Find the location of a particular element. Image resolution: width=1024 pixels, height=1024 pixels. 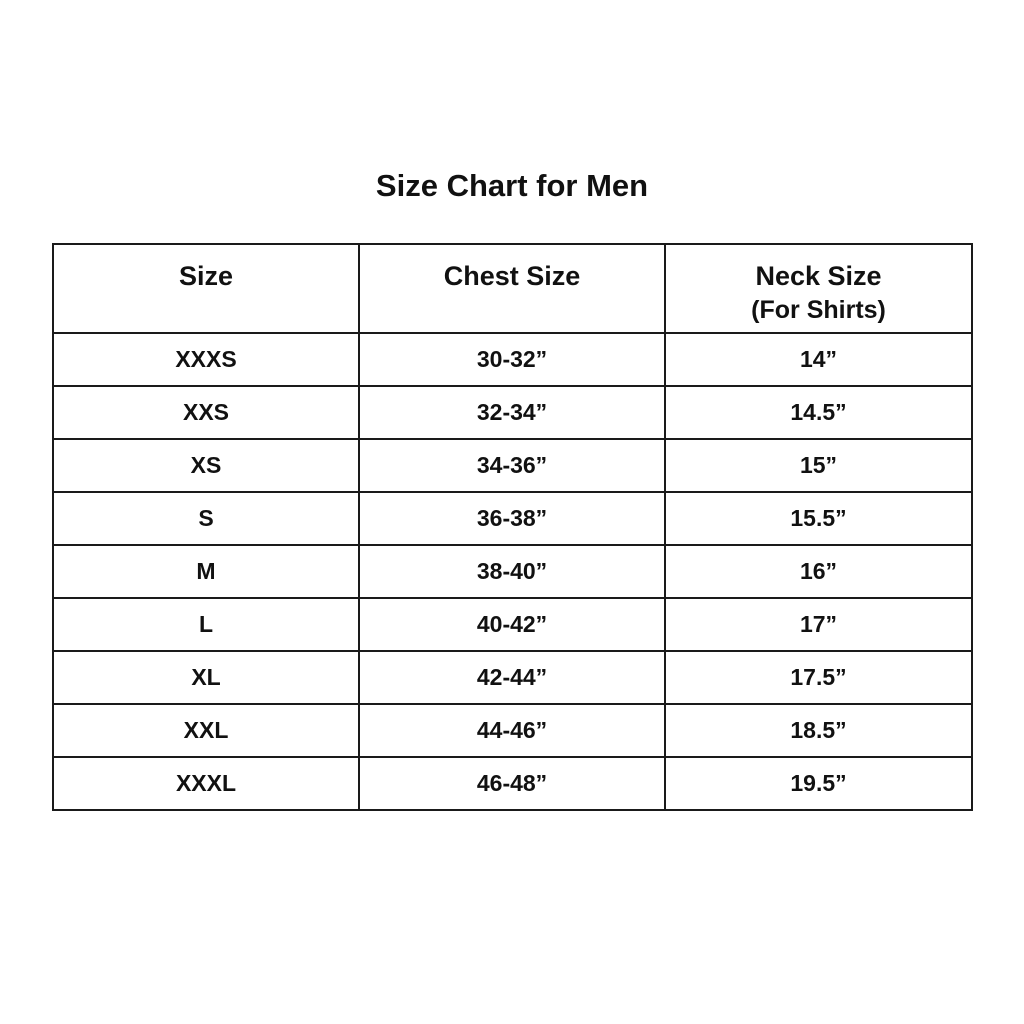

header-chest: Chest Size is located at coordinates (512, 288).